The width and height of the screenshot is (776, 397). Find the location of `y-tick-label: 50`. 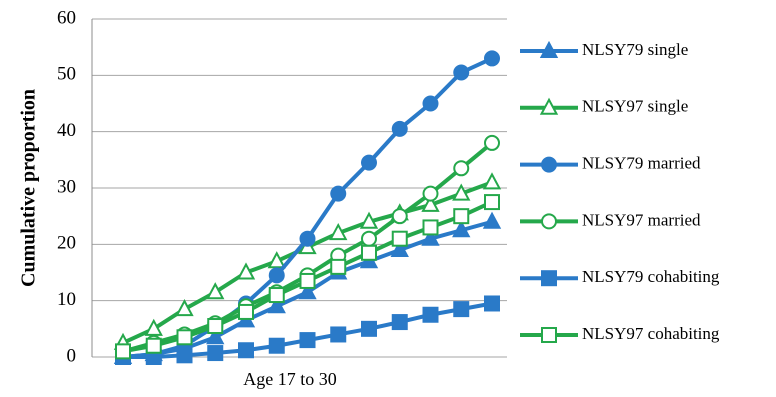

y-tick-label: 50 is located at coordinates (66, 74).